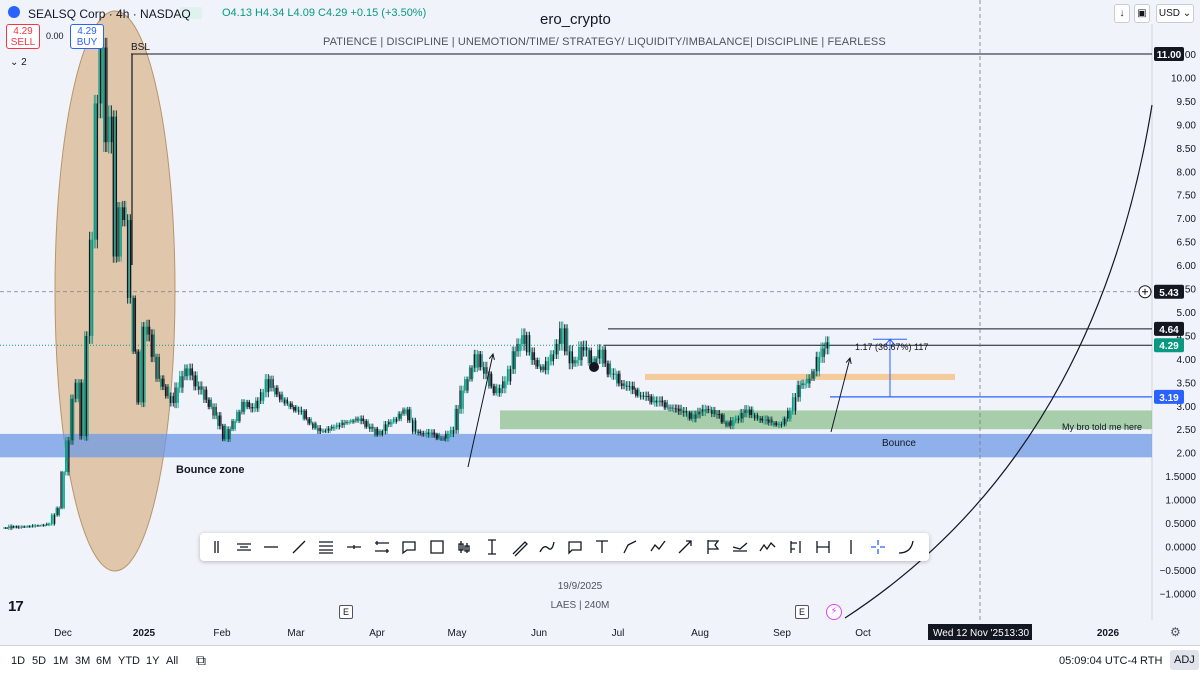 This screenshot has width=1200, height=675. What do you see at coordinates (878, 547) in the screenshot?
I see `crosshair-icon` at bounding box center [878, 547].